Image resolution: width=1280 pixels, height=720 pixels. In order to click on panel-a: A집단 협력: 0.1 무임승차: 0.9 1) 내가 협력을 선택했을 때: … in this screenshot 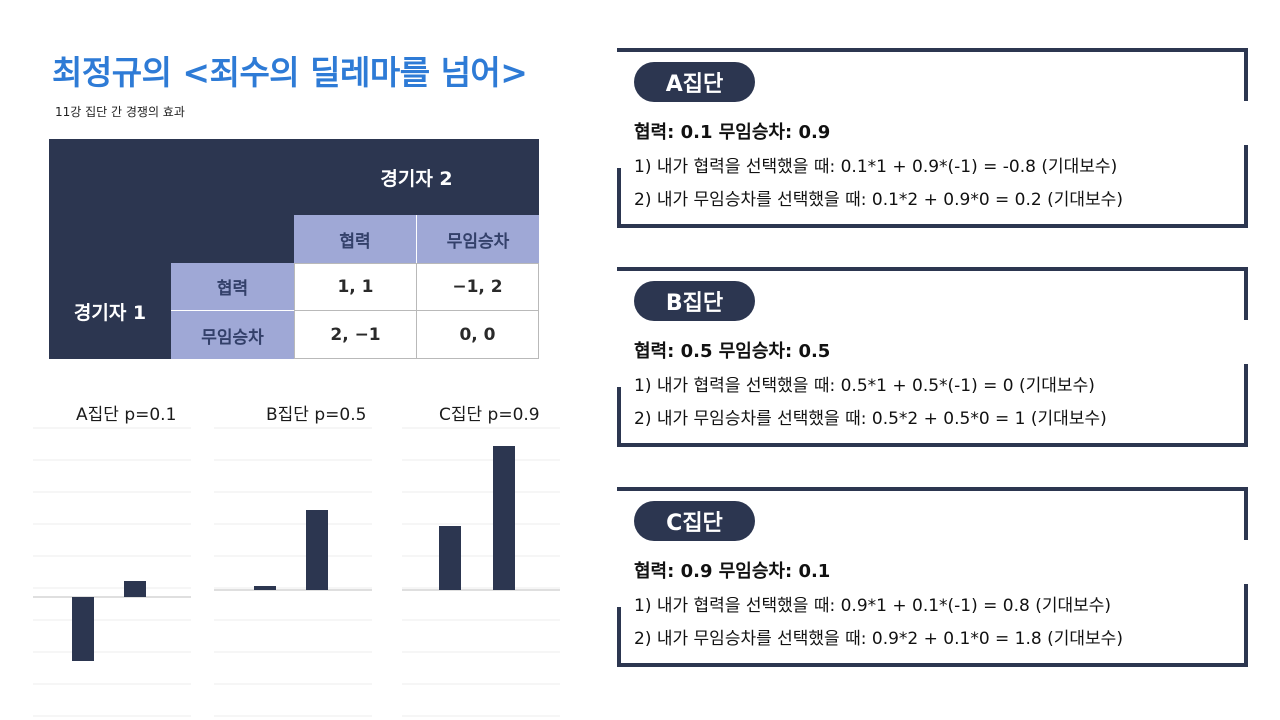, I will do `click(932, 138)`.